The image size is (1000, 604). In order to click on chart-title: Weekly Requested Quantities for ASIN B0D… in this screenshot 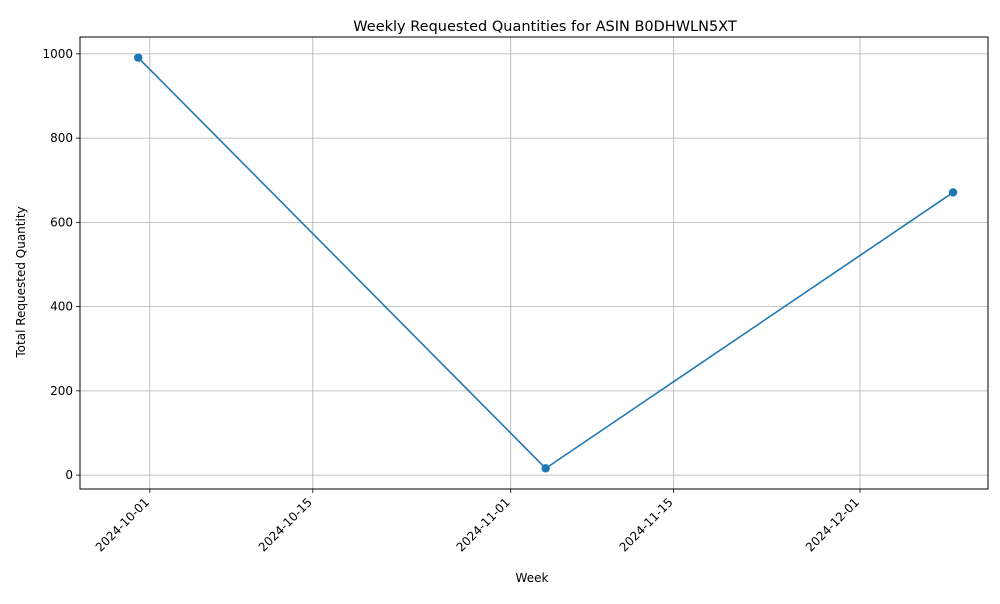, I will do `click(545, 27)`.